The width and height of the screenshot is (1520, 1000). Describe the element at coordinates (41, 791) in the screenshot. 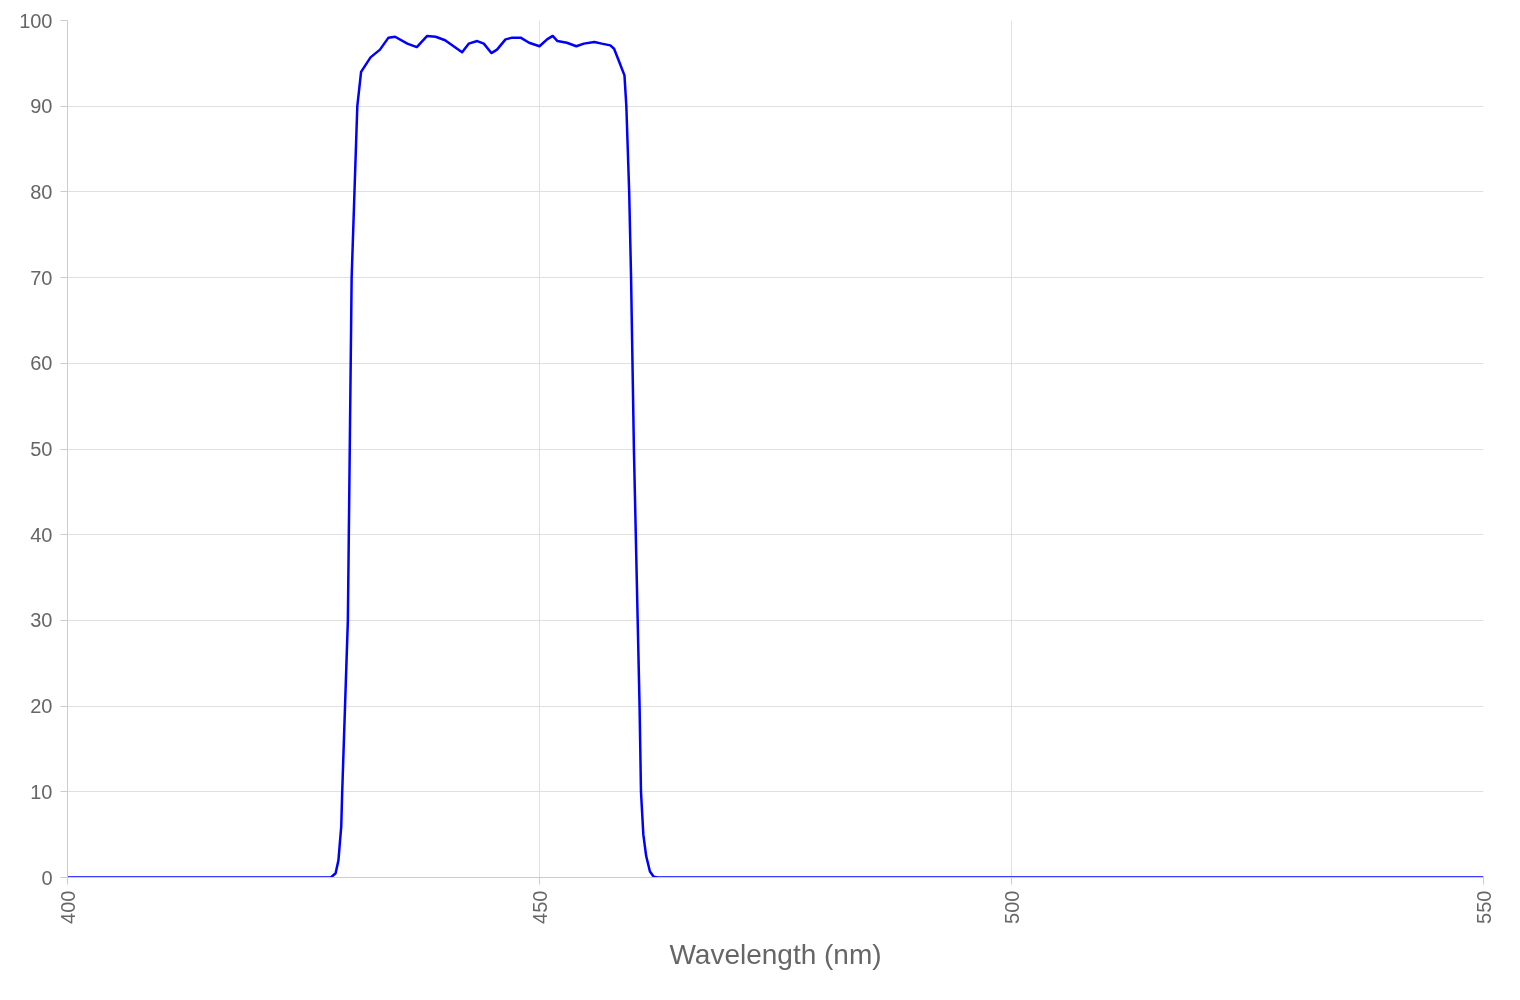

I see `y-tick-label: 10` at that location.